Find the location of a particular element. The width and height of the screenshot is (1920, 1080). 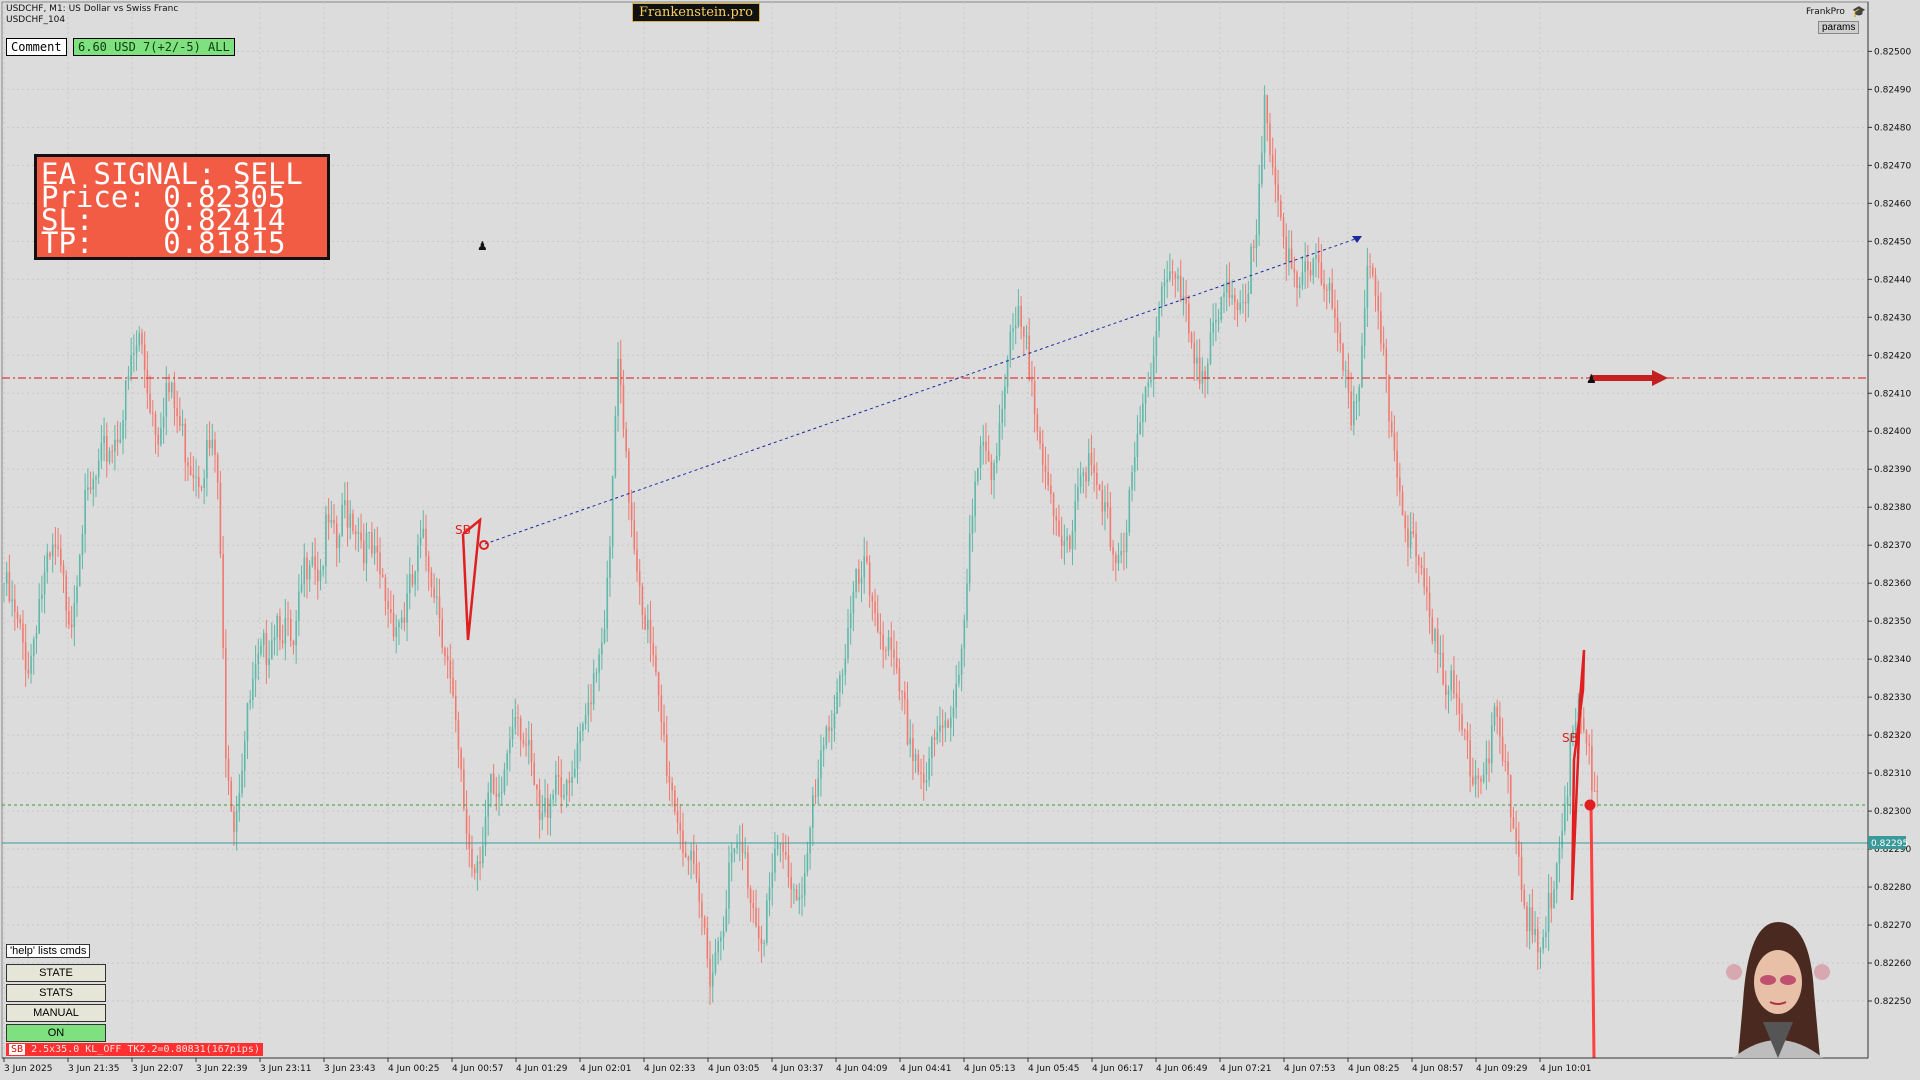

params-button: params is located at coordinates (1839, 27).